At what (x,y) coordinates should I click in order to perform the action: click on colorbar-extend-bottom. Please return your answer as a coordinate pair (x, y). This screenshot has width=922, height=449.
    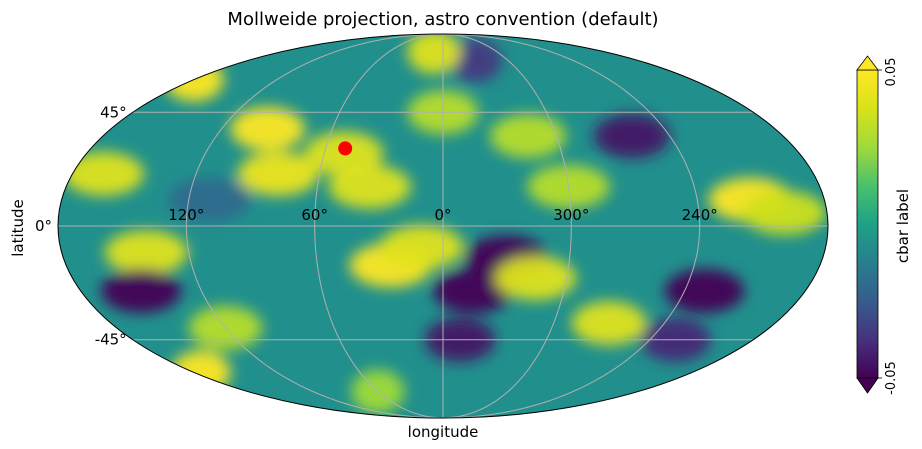
    Looking at the image, I should click on (867, 385).